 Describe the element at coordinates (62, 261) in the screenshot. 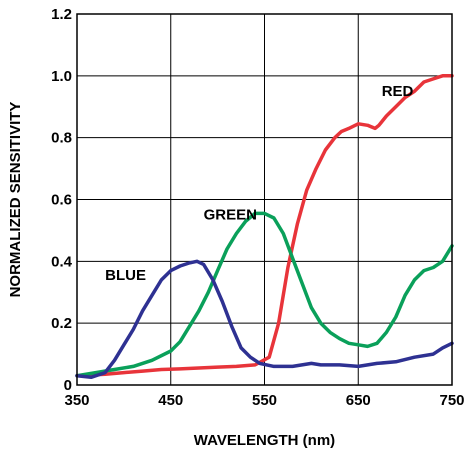

I see `y-tick-label: 0.4` at that location.